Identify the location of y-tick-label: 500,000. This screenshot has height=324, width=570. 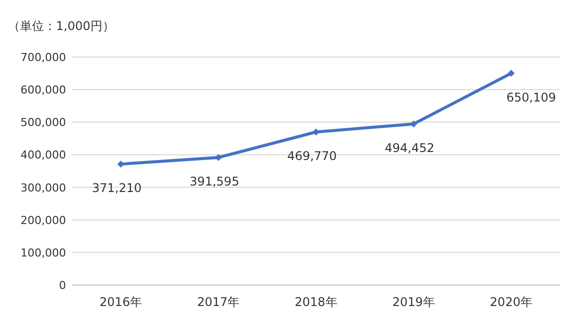
(43, 123).